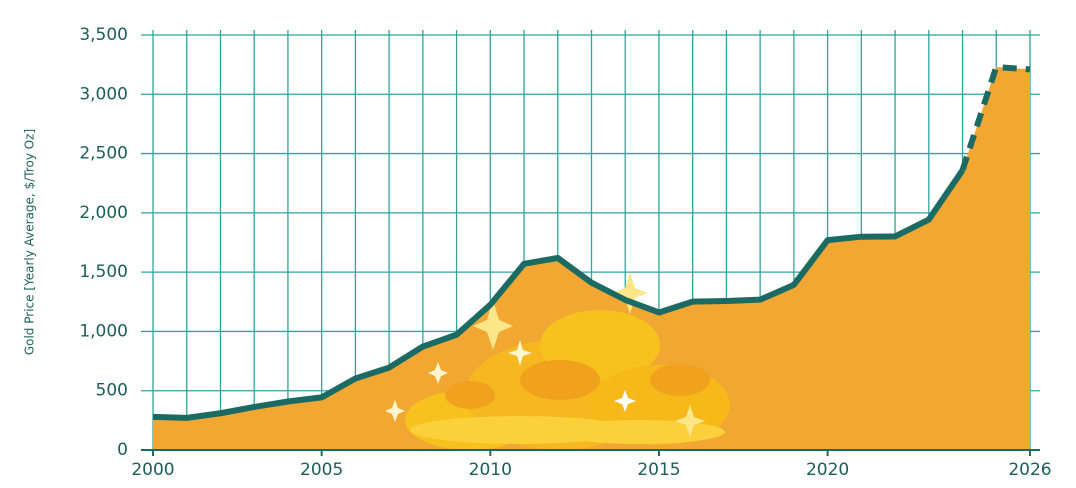 This screenshot has width=1076, height=488. I want to click on line-projected, so click(995, 118).